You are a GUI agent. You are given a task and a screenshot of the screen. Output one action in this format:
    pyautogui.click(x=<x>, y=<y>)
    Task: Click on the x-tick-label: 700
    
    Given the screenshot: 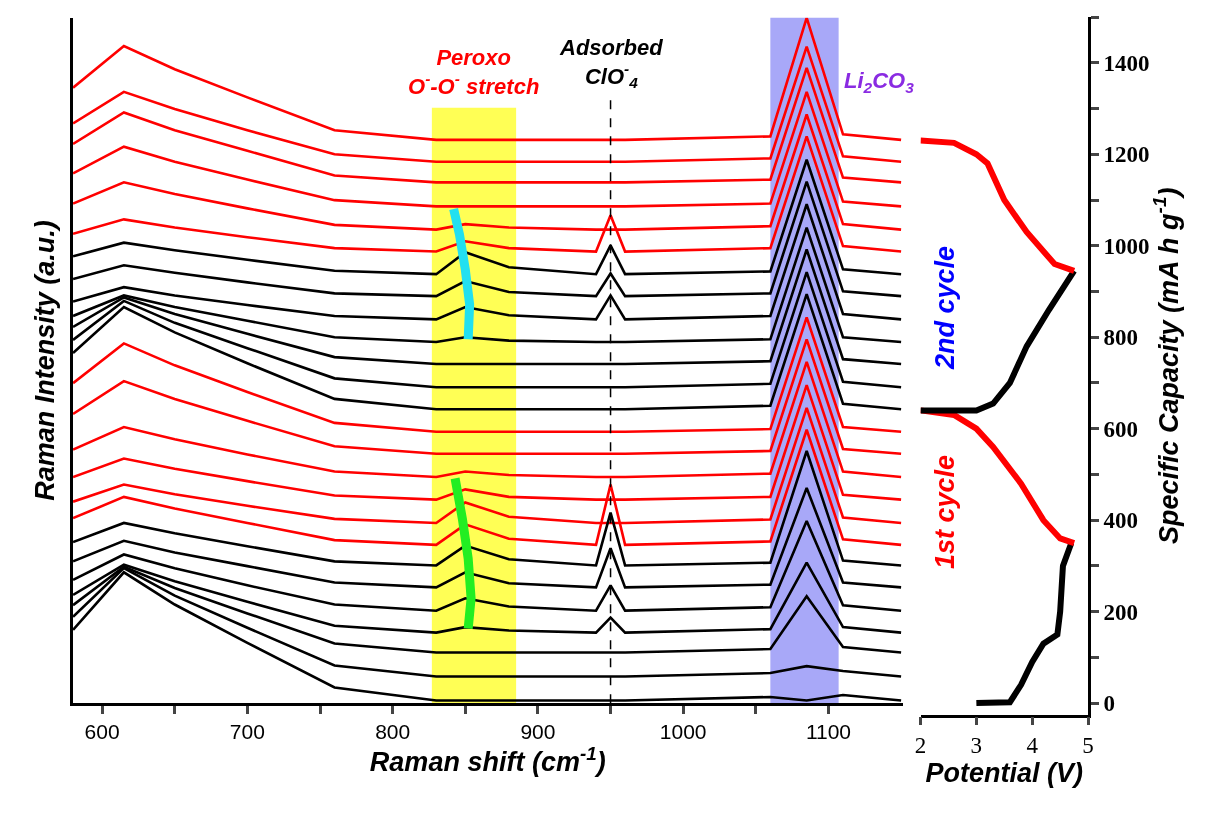 What is the action you would take?
    pyautogui.click(x=247, y=732)
    